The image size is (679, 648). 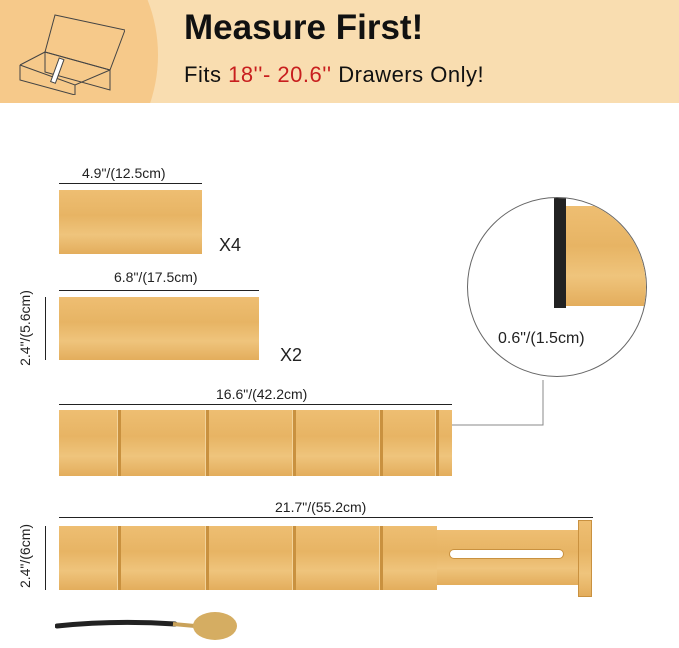 What do you see at coordinates (255, 404) in the screenshot?
I see `piece3-dim-line` at bounding box center [255, 404].